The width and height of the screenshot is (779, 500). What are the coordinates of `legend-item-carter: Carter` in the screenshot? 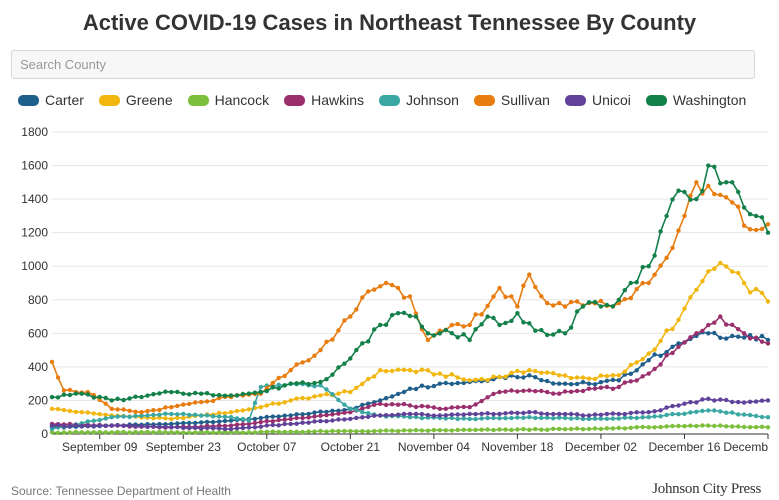 It's located at (51, 100).